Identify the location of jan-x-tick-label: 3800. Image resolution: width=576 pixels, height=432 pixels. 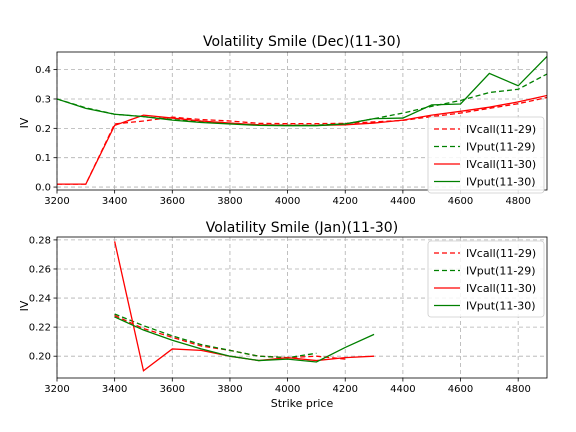
(229, 389).